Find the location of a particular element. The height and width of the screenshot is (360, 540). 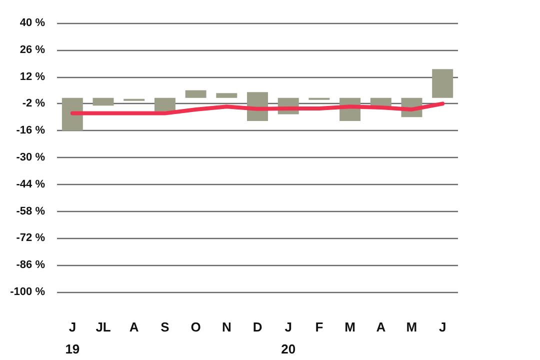

x-tick-label: S is located at coordinates (165, 327).